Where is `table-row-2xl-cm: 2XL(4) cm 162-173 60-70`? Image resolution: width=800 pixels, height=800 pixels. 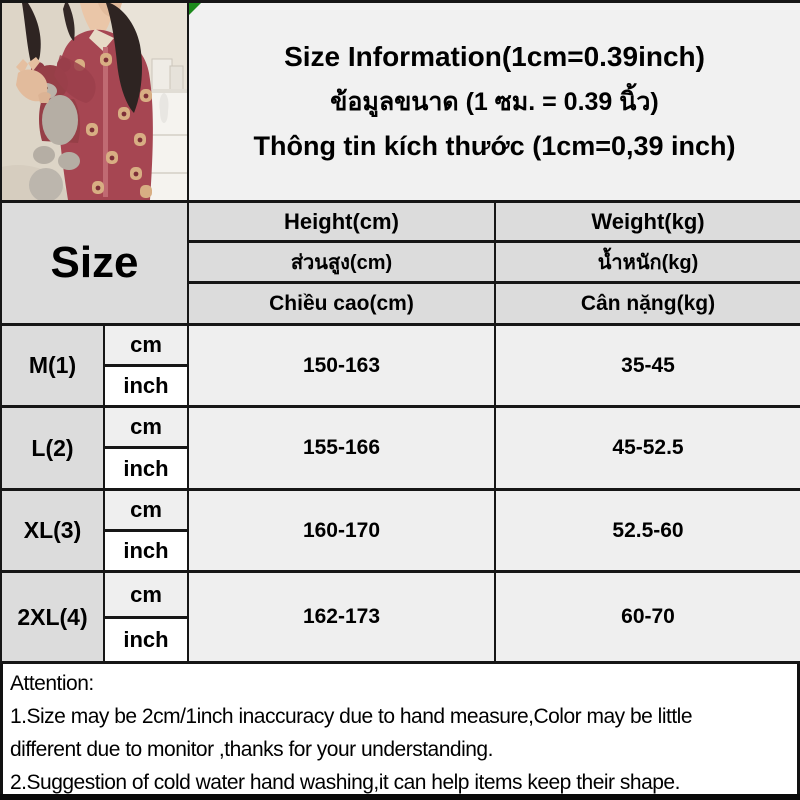 table-row-2xl-cm: 2XL(4) cm 162-173 60-70 is located at coordinates (400, 617).